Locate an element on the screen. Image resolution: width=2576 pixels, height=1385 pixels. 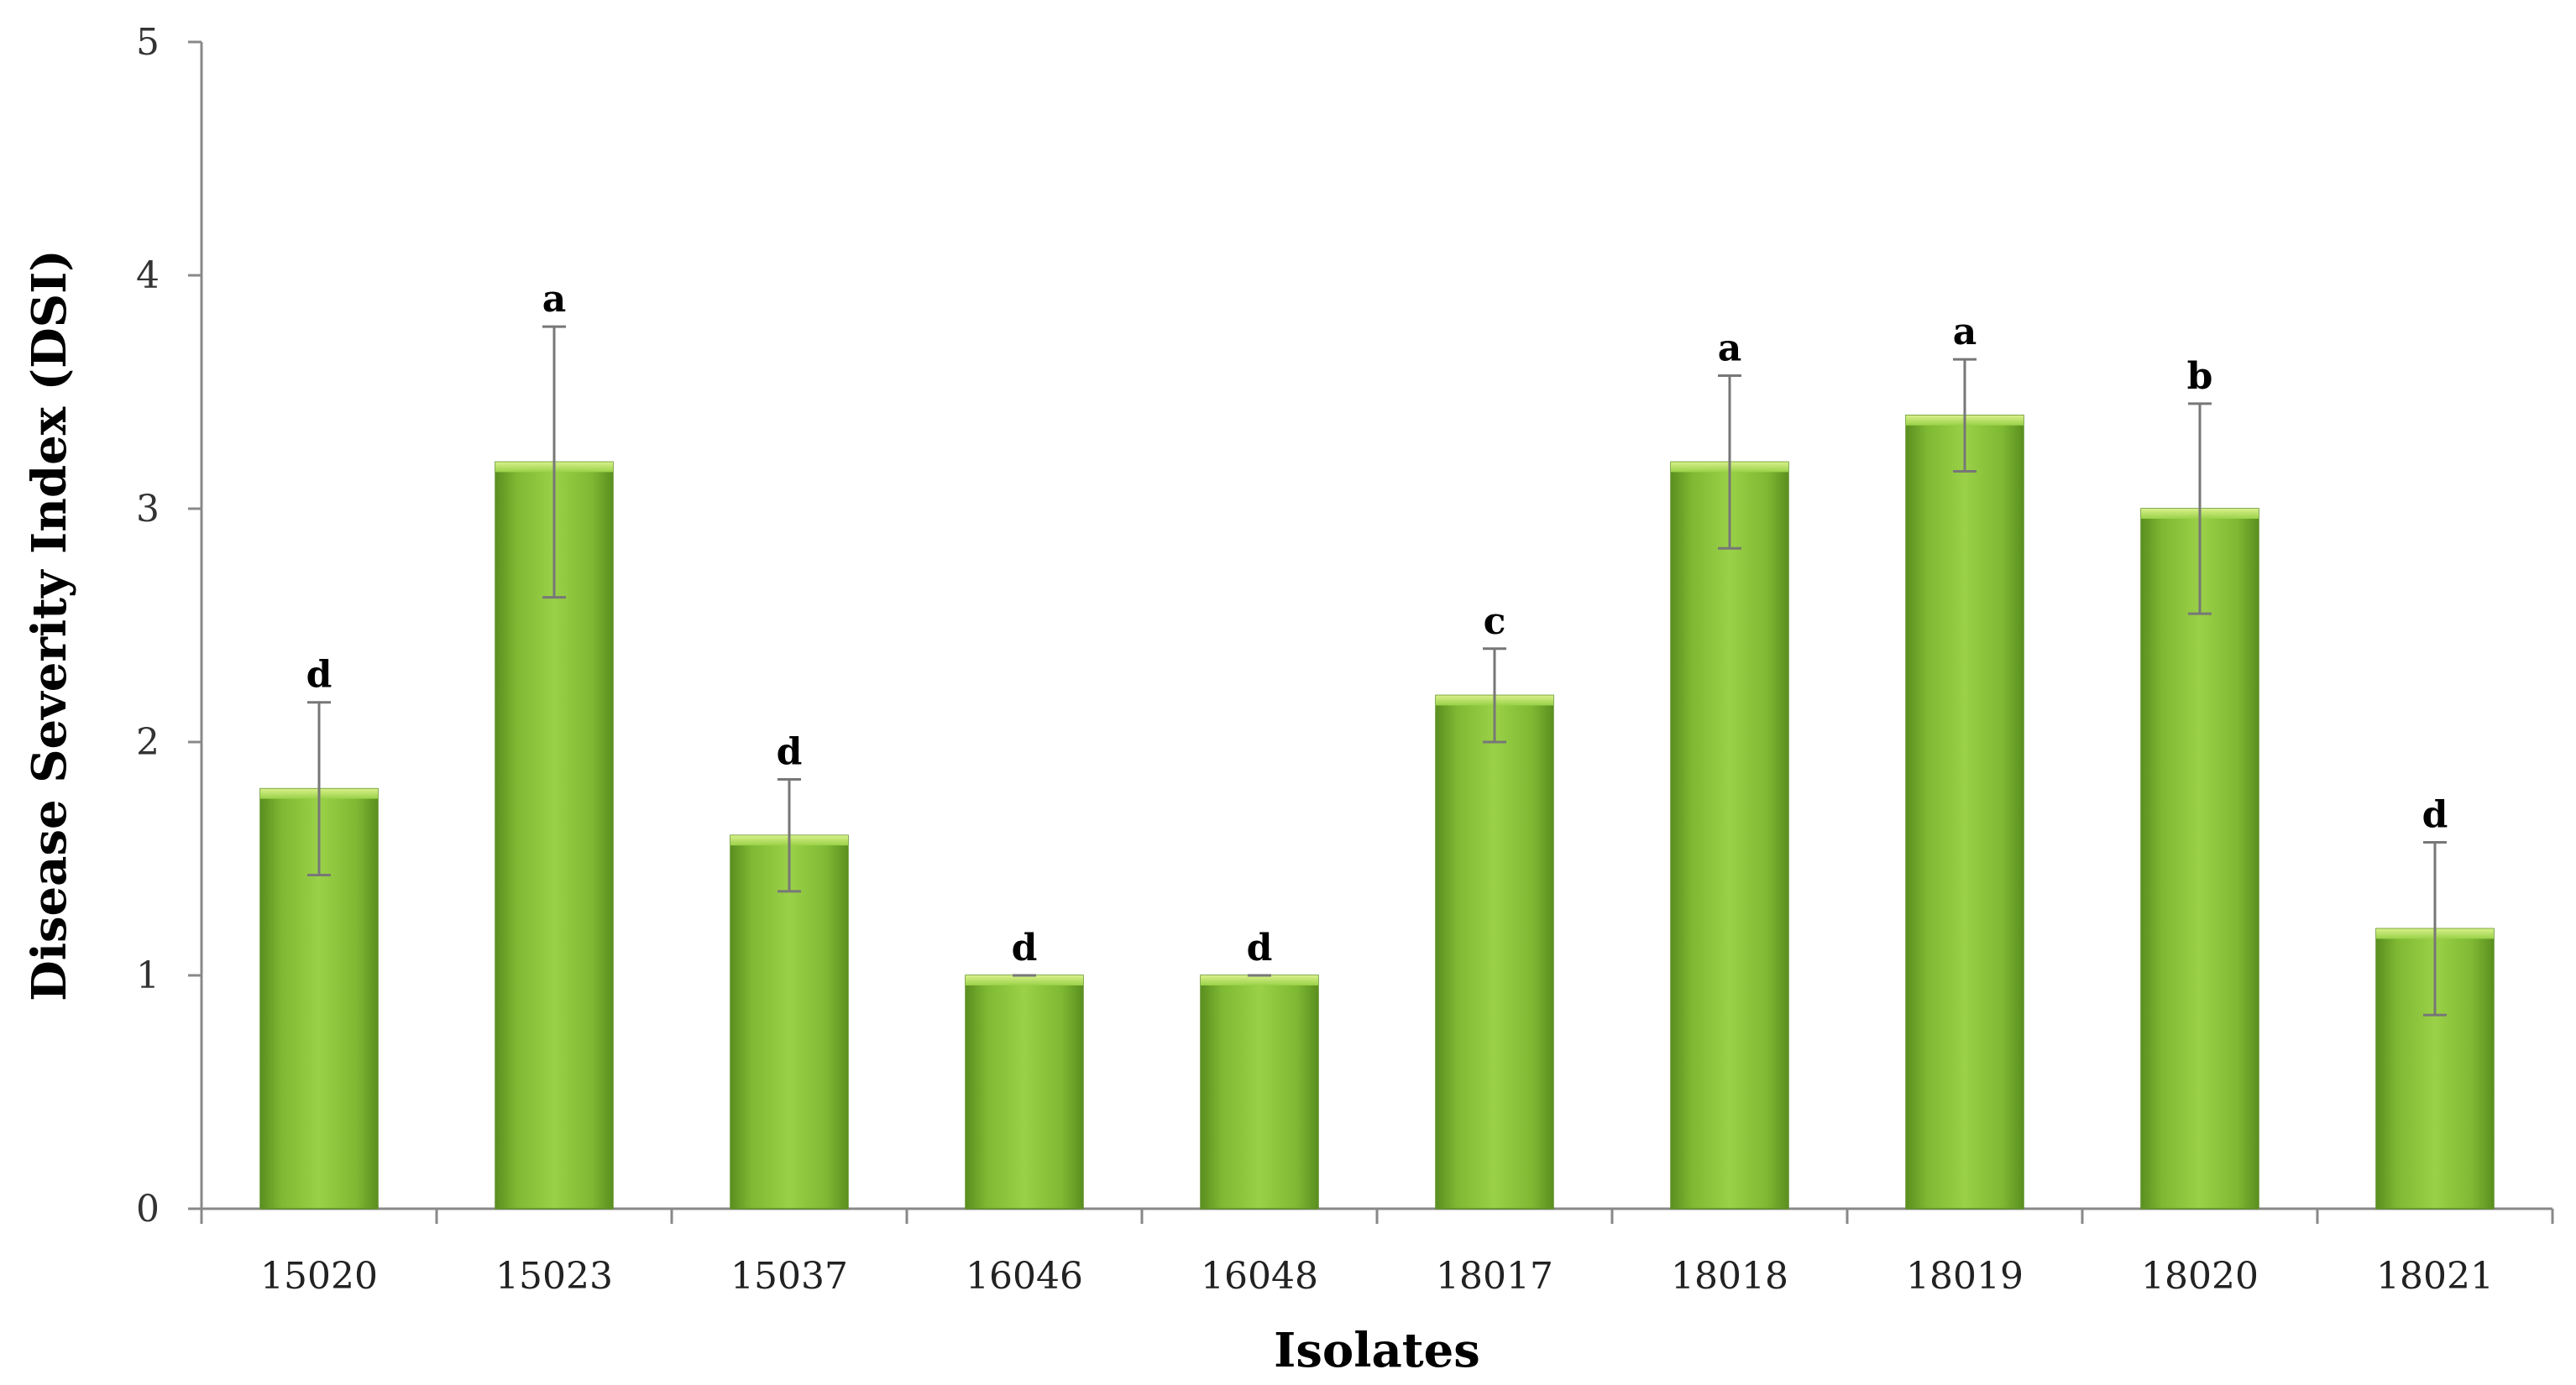
y-tick-label: 1 is located at coordinates (148, 976).